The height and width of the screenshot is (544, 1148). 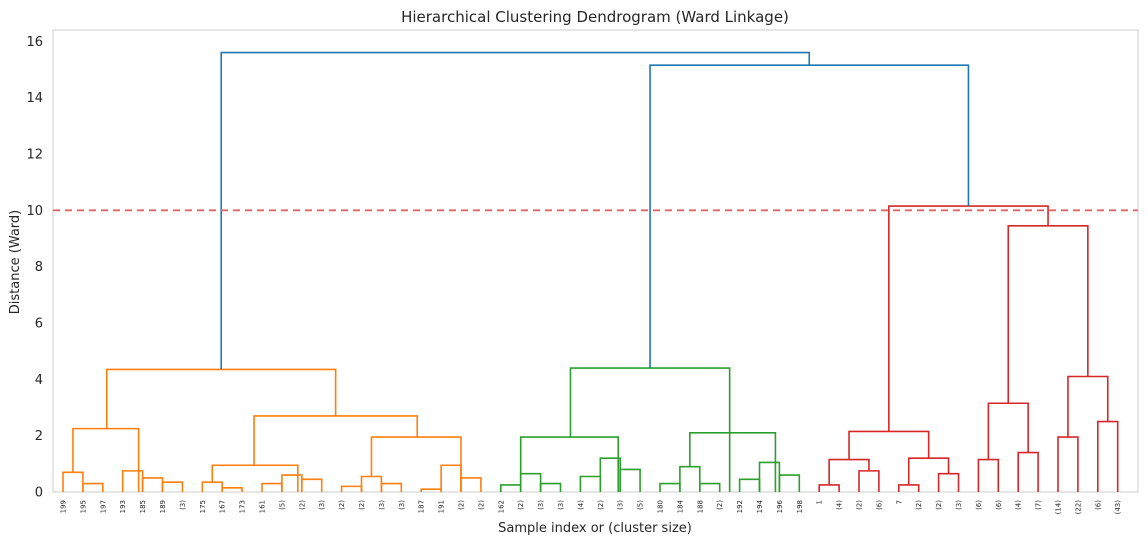 What do you see at coordinates (1059, 507) in the screenshot?
I see `leaf-label: (14)` at bounding box center [1059, 507].